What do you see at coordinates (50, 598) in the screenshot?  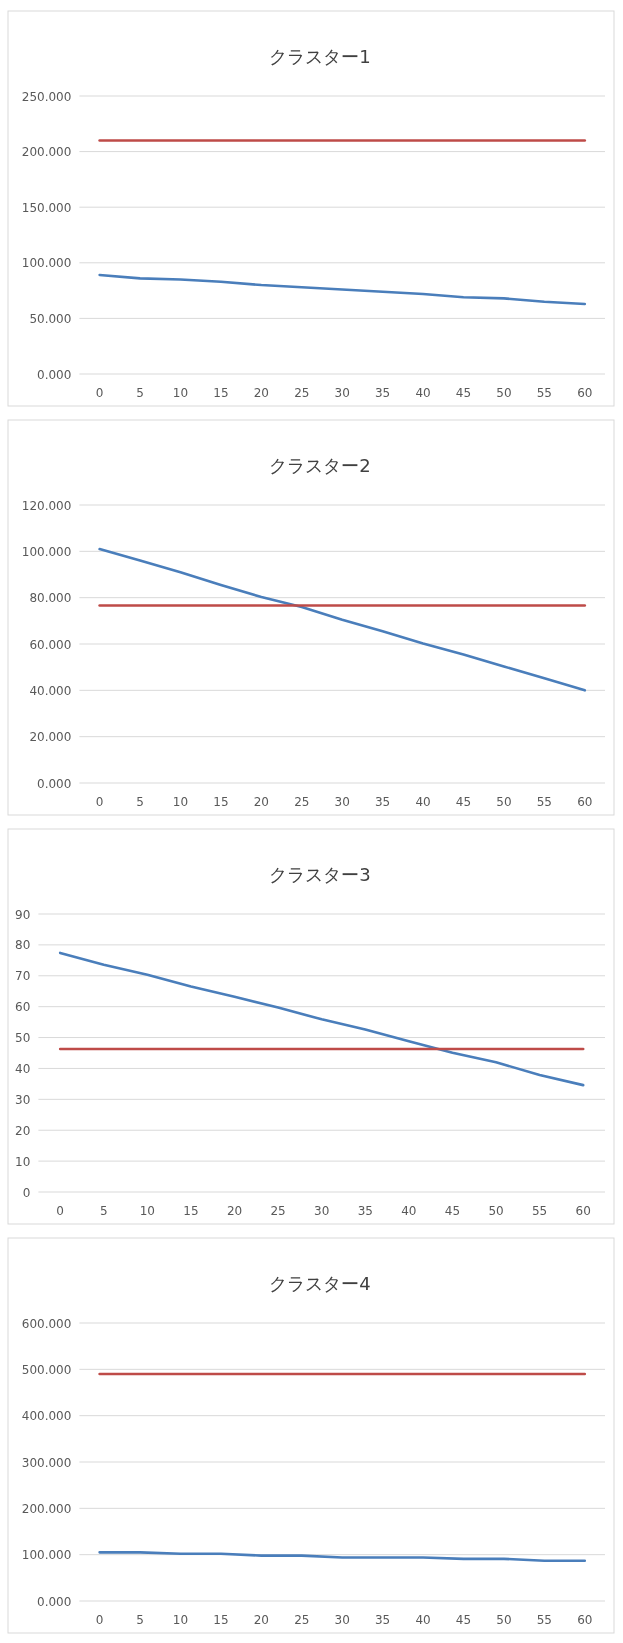 I see `y-tick-label: 80.000` at bounding box center [50, 598].